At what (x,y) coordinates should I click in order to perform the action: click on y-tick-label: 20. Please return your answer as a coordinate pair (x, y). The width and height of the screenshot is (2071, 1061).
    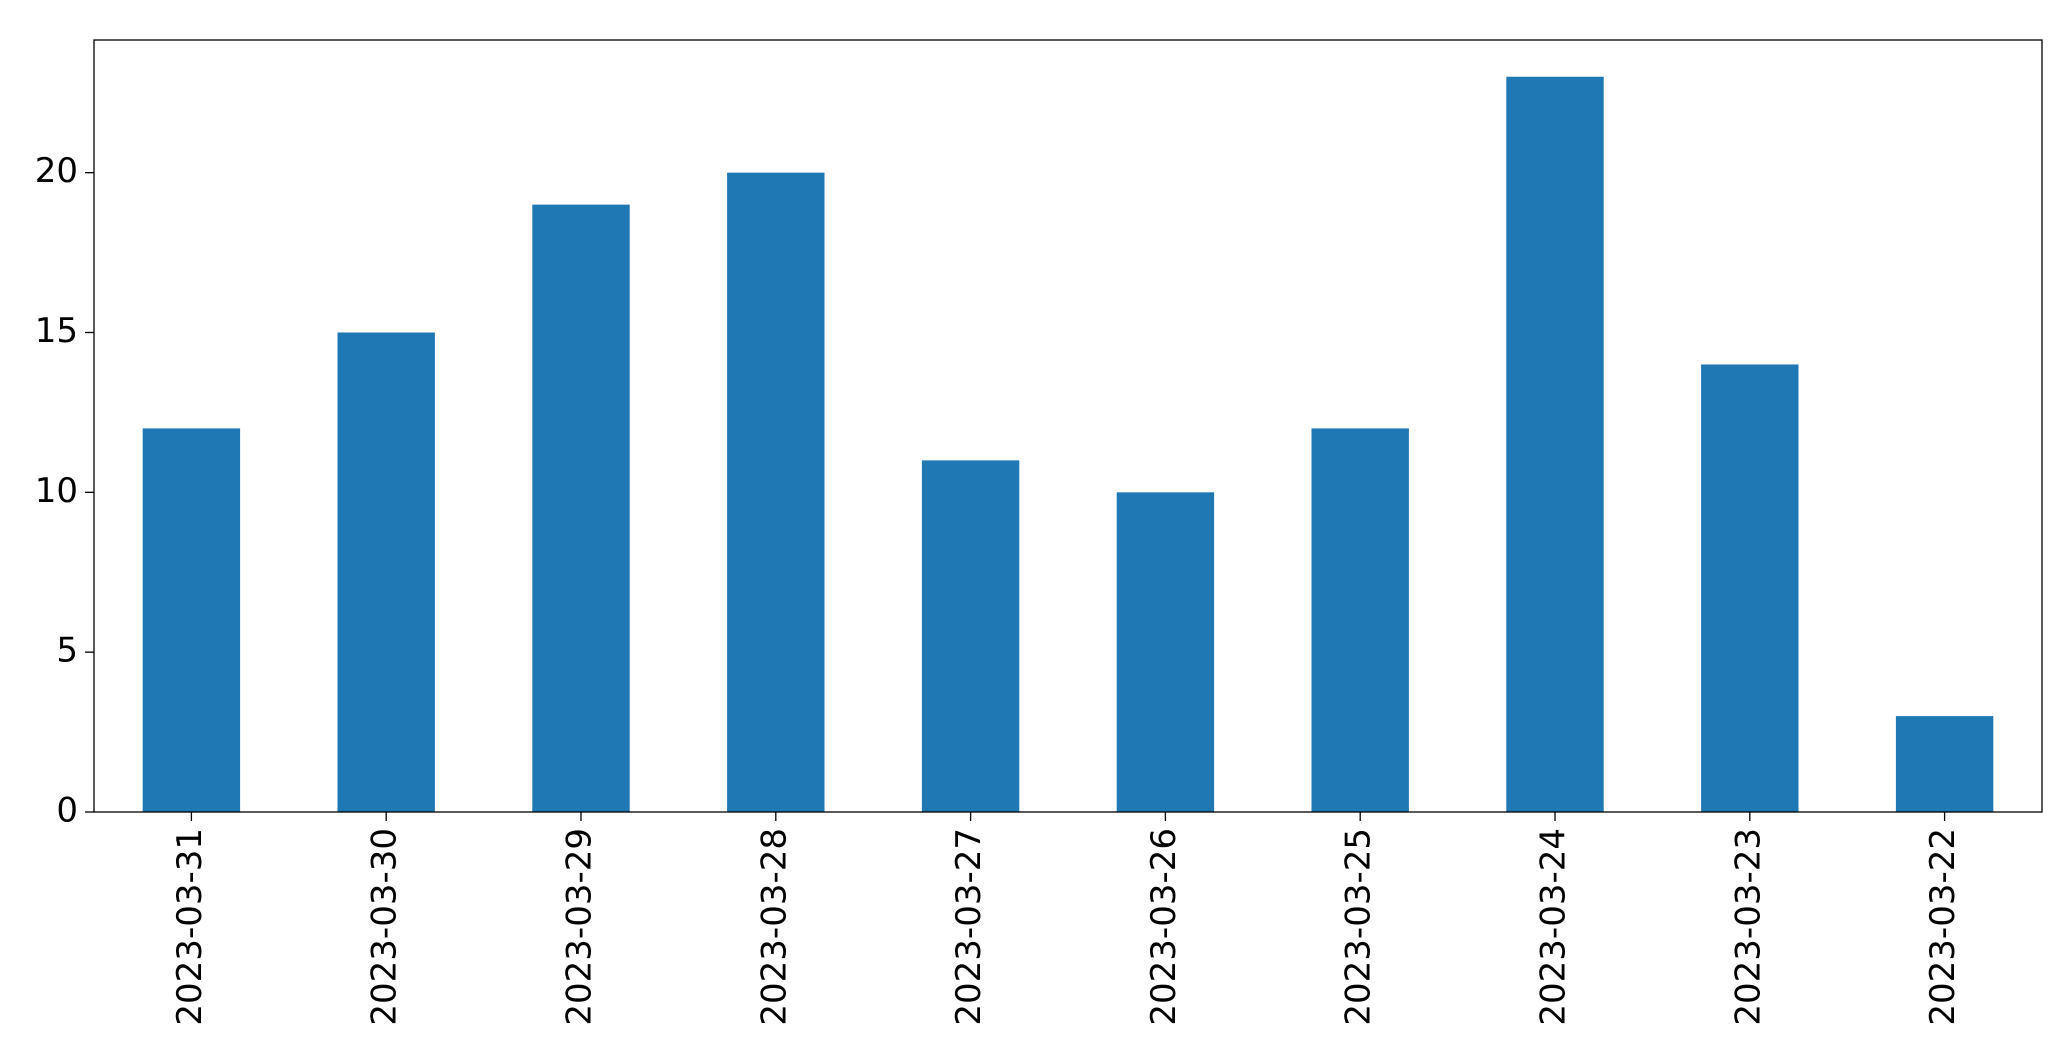
    Looking at the image, I should click on (56, 171).